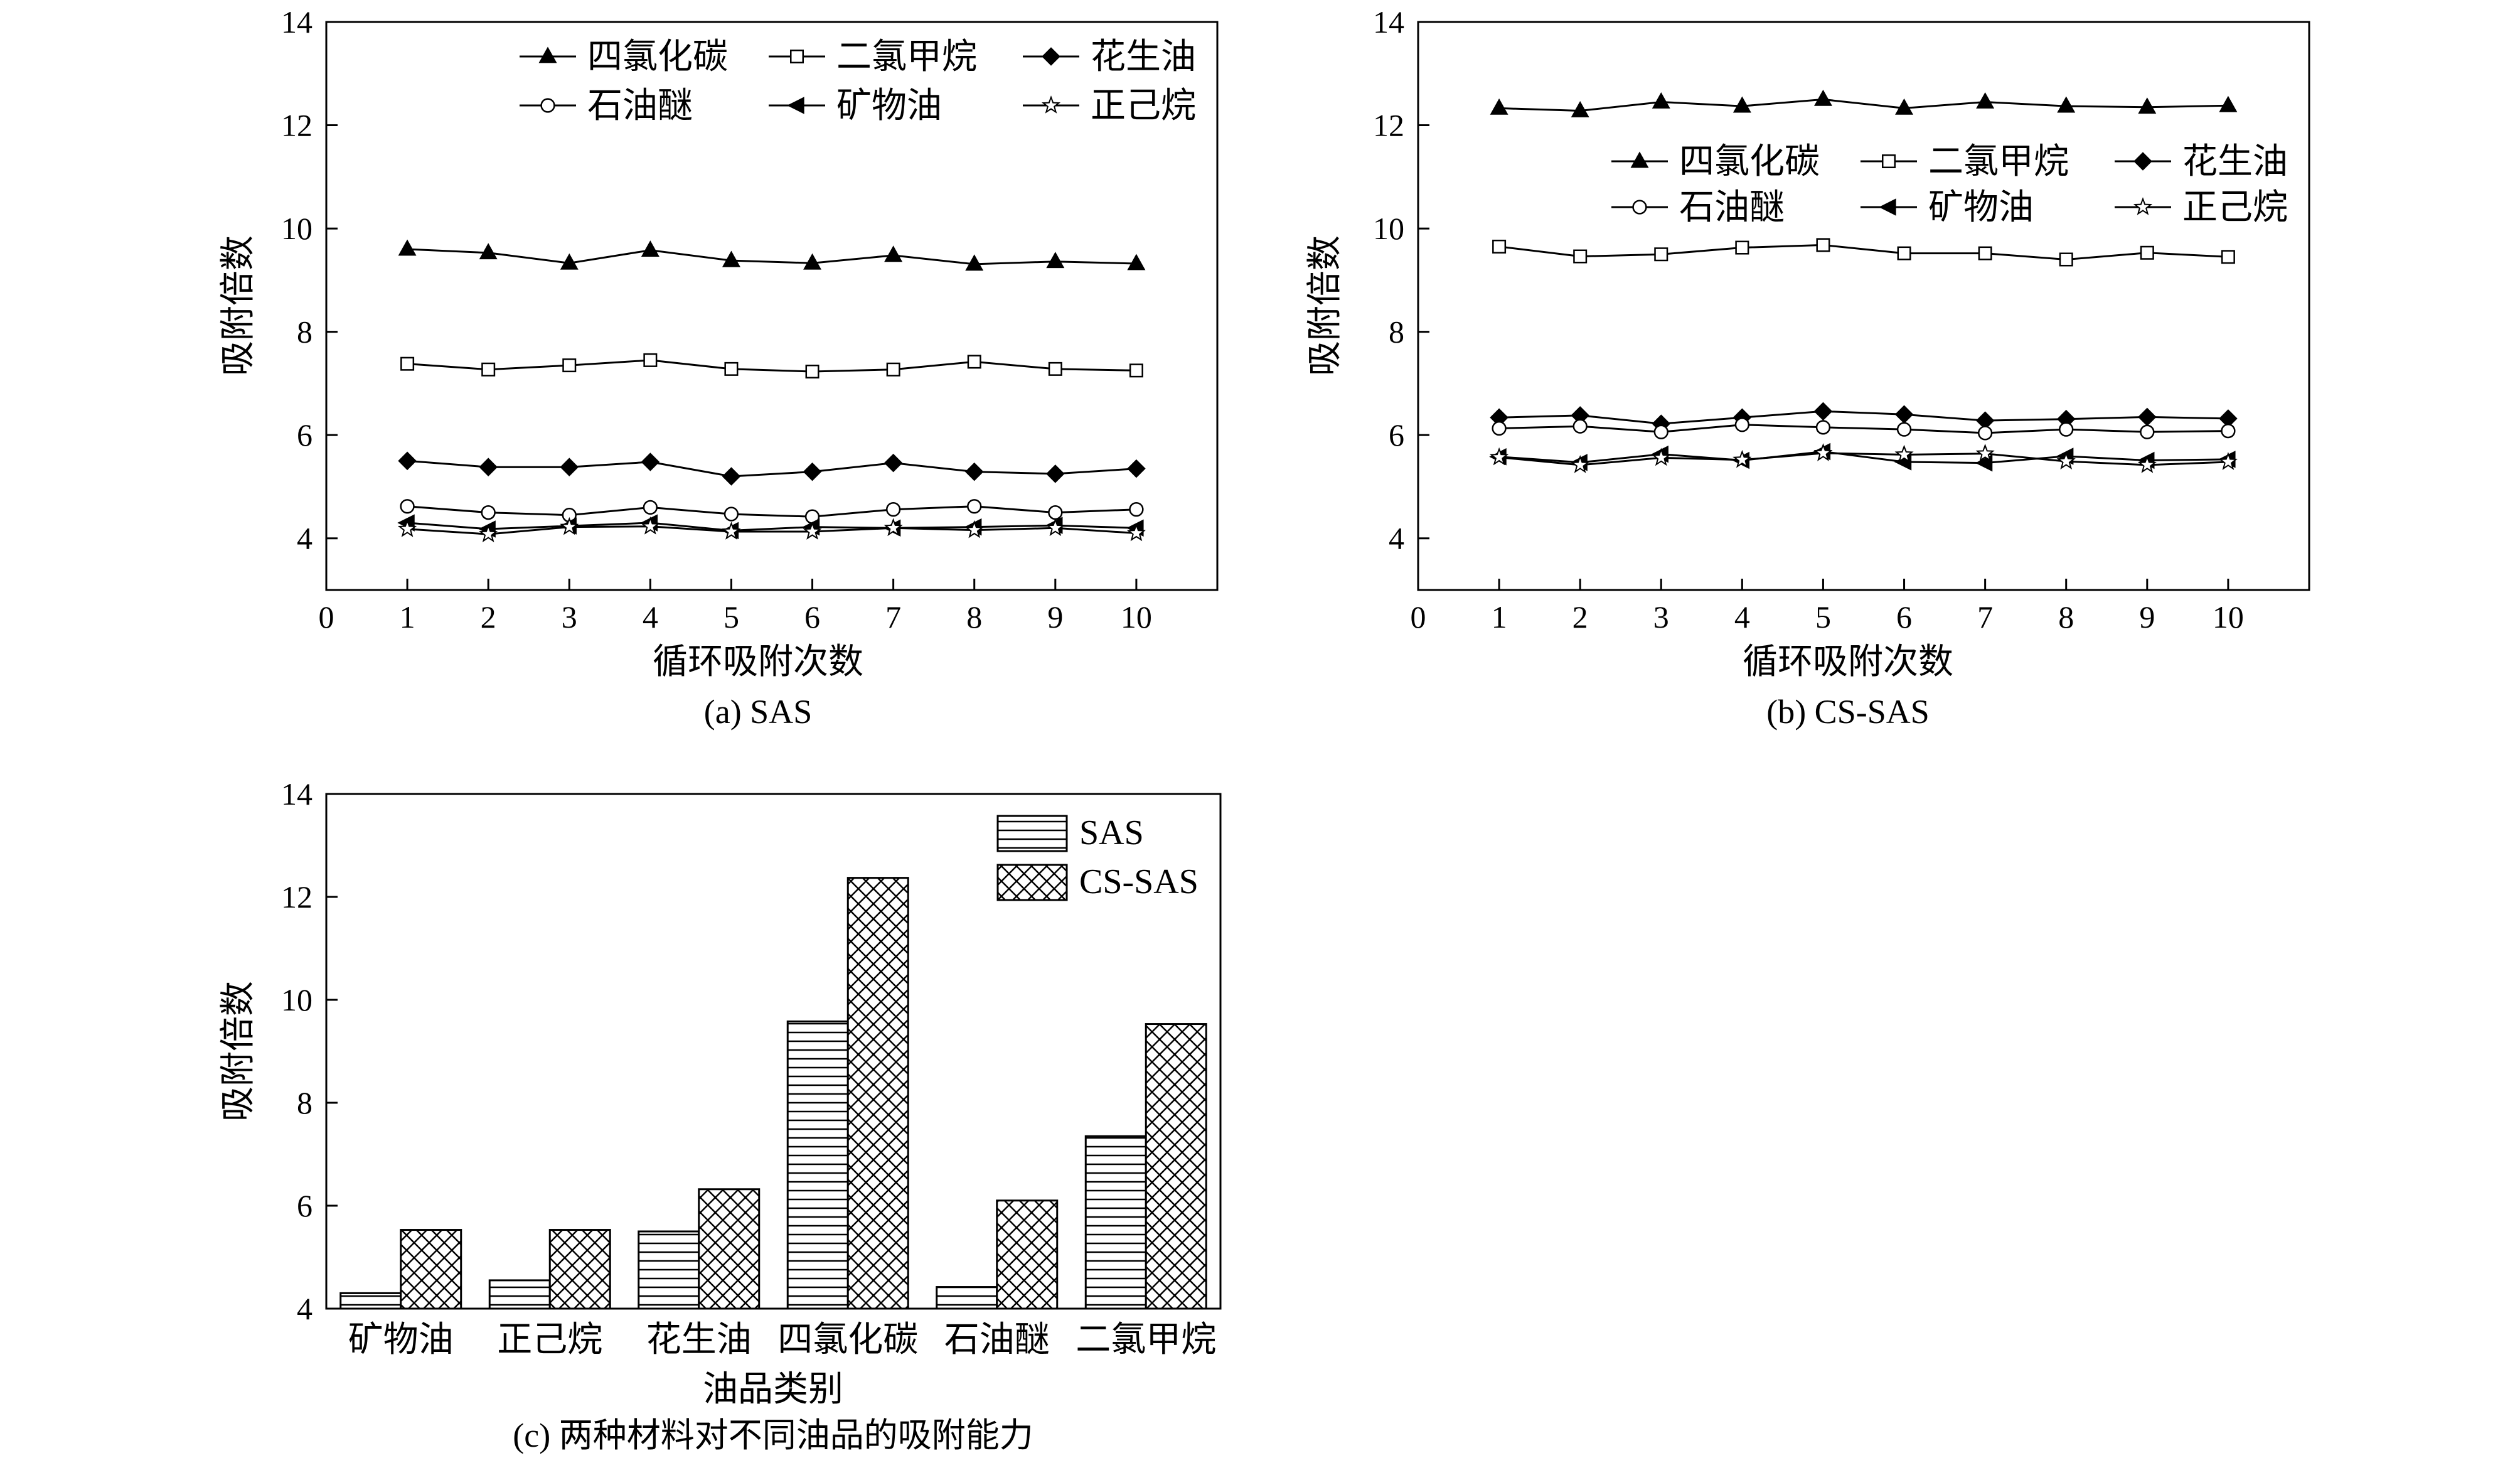 The width and height of the screenshot is (2520, 1458). I want to click on x-tick-label: 8, so click(974, 617).